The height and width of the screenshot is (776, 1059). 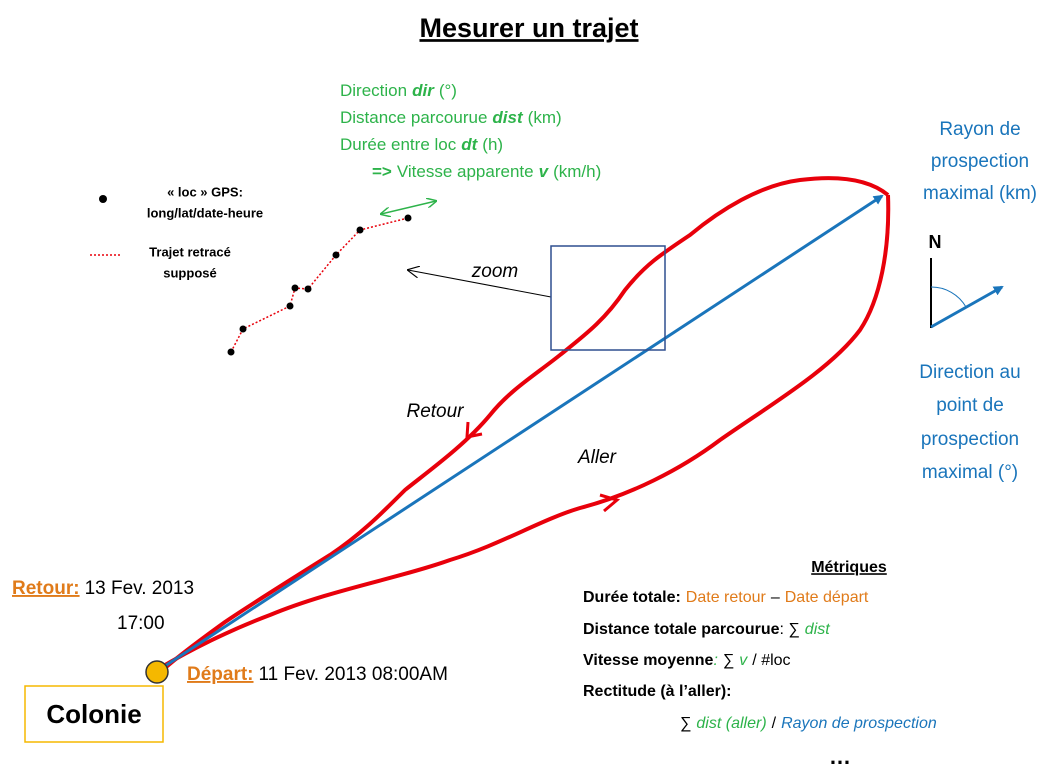 I want to click on departure-info: Départ: 11 Fev. 2013 08:00AM, so click(x=317, y=674).